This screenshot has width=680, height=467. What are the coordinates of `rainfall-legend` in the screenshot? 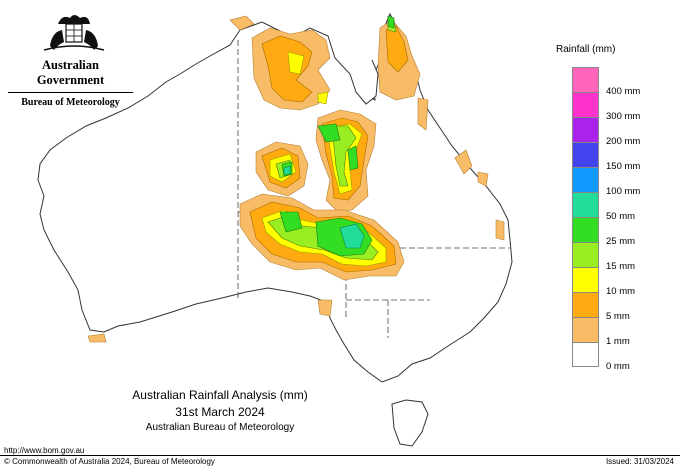 It's located at (586, 217).